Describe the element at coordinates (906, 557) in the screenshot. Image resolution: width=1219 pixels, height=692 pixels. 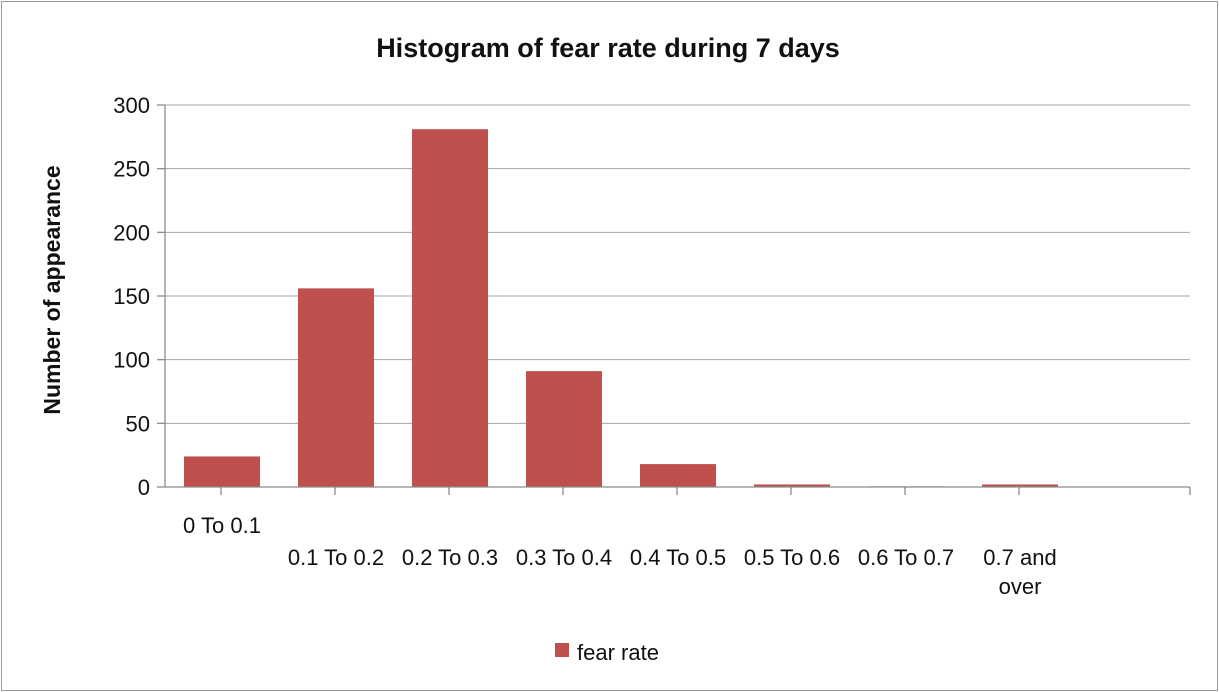
I see `x-tick-label: 0.6 To 0.7` at that location.